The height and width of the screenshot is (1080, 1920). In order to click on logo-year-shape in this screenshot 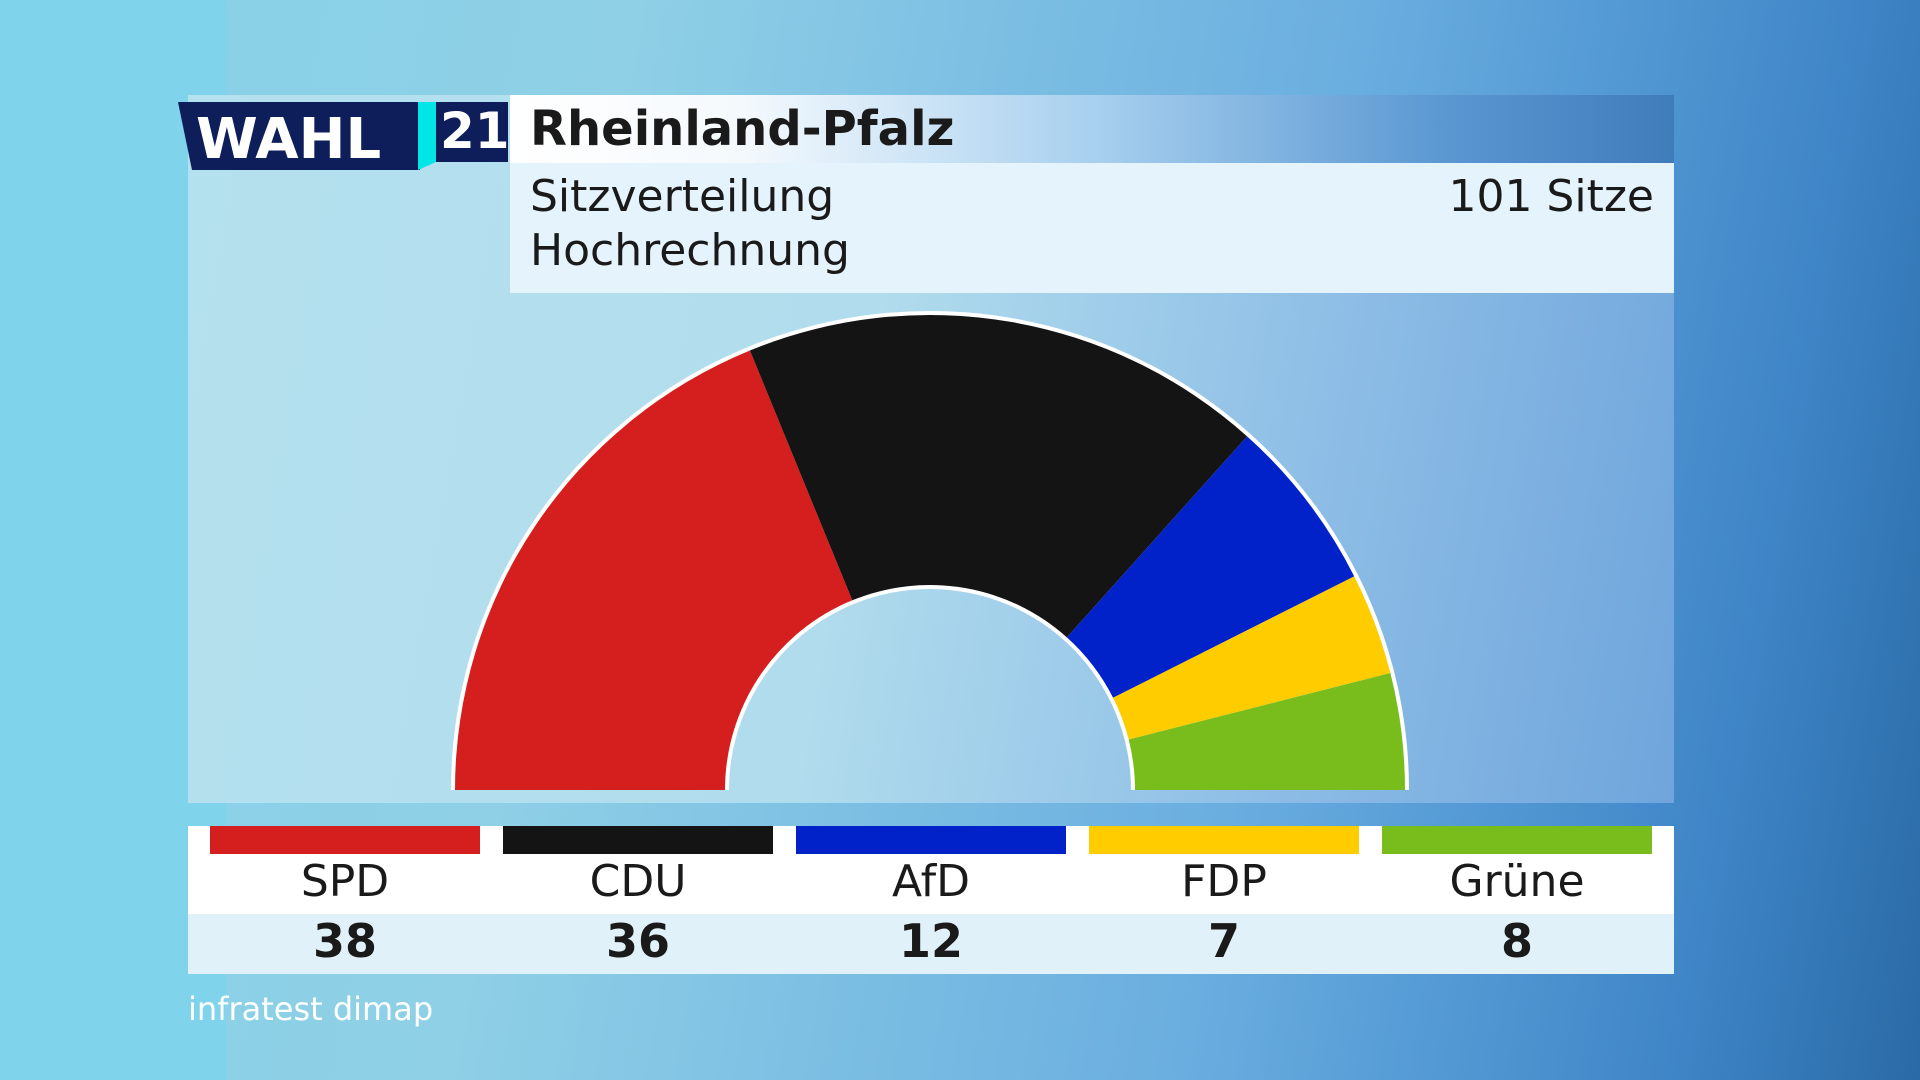, I will do `click(472, 132)`.